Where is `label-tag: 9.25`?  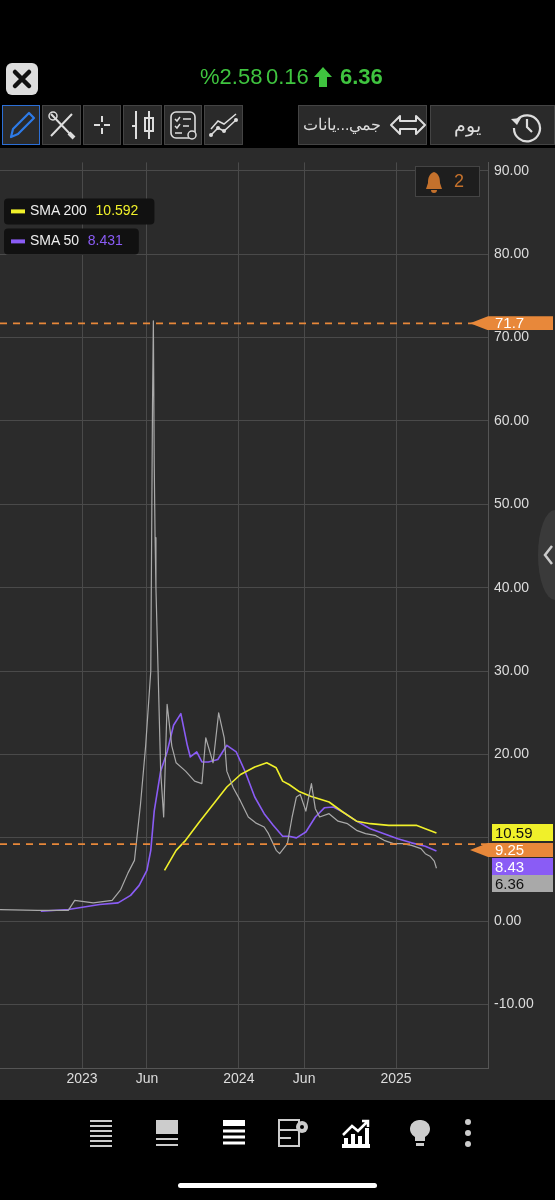
label-tag: 9.25 is located at coordinates (511, 849).